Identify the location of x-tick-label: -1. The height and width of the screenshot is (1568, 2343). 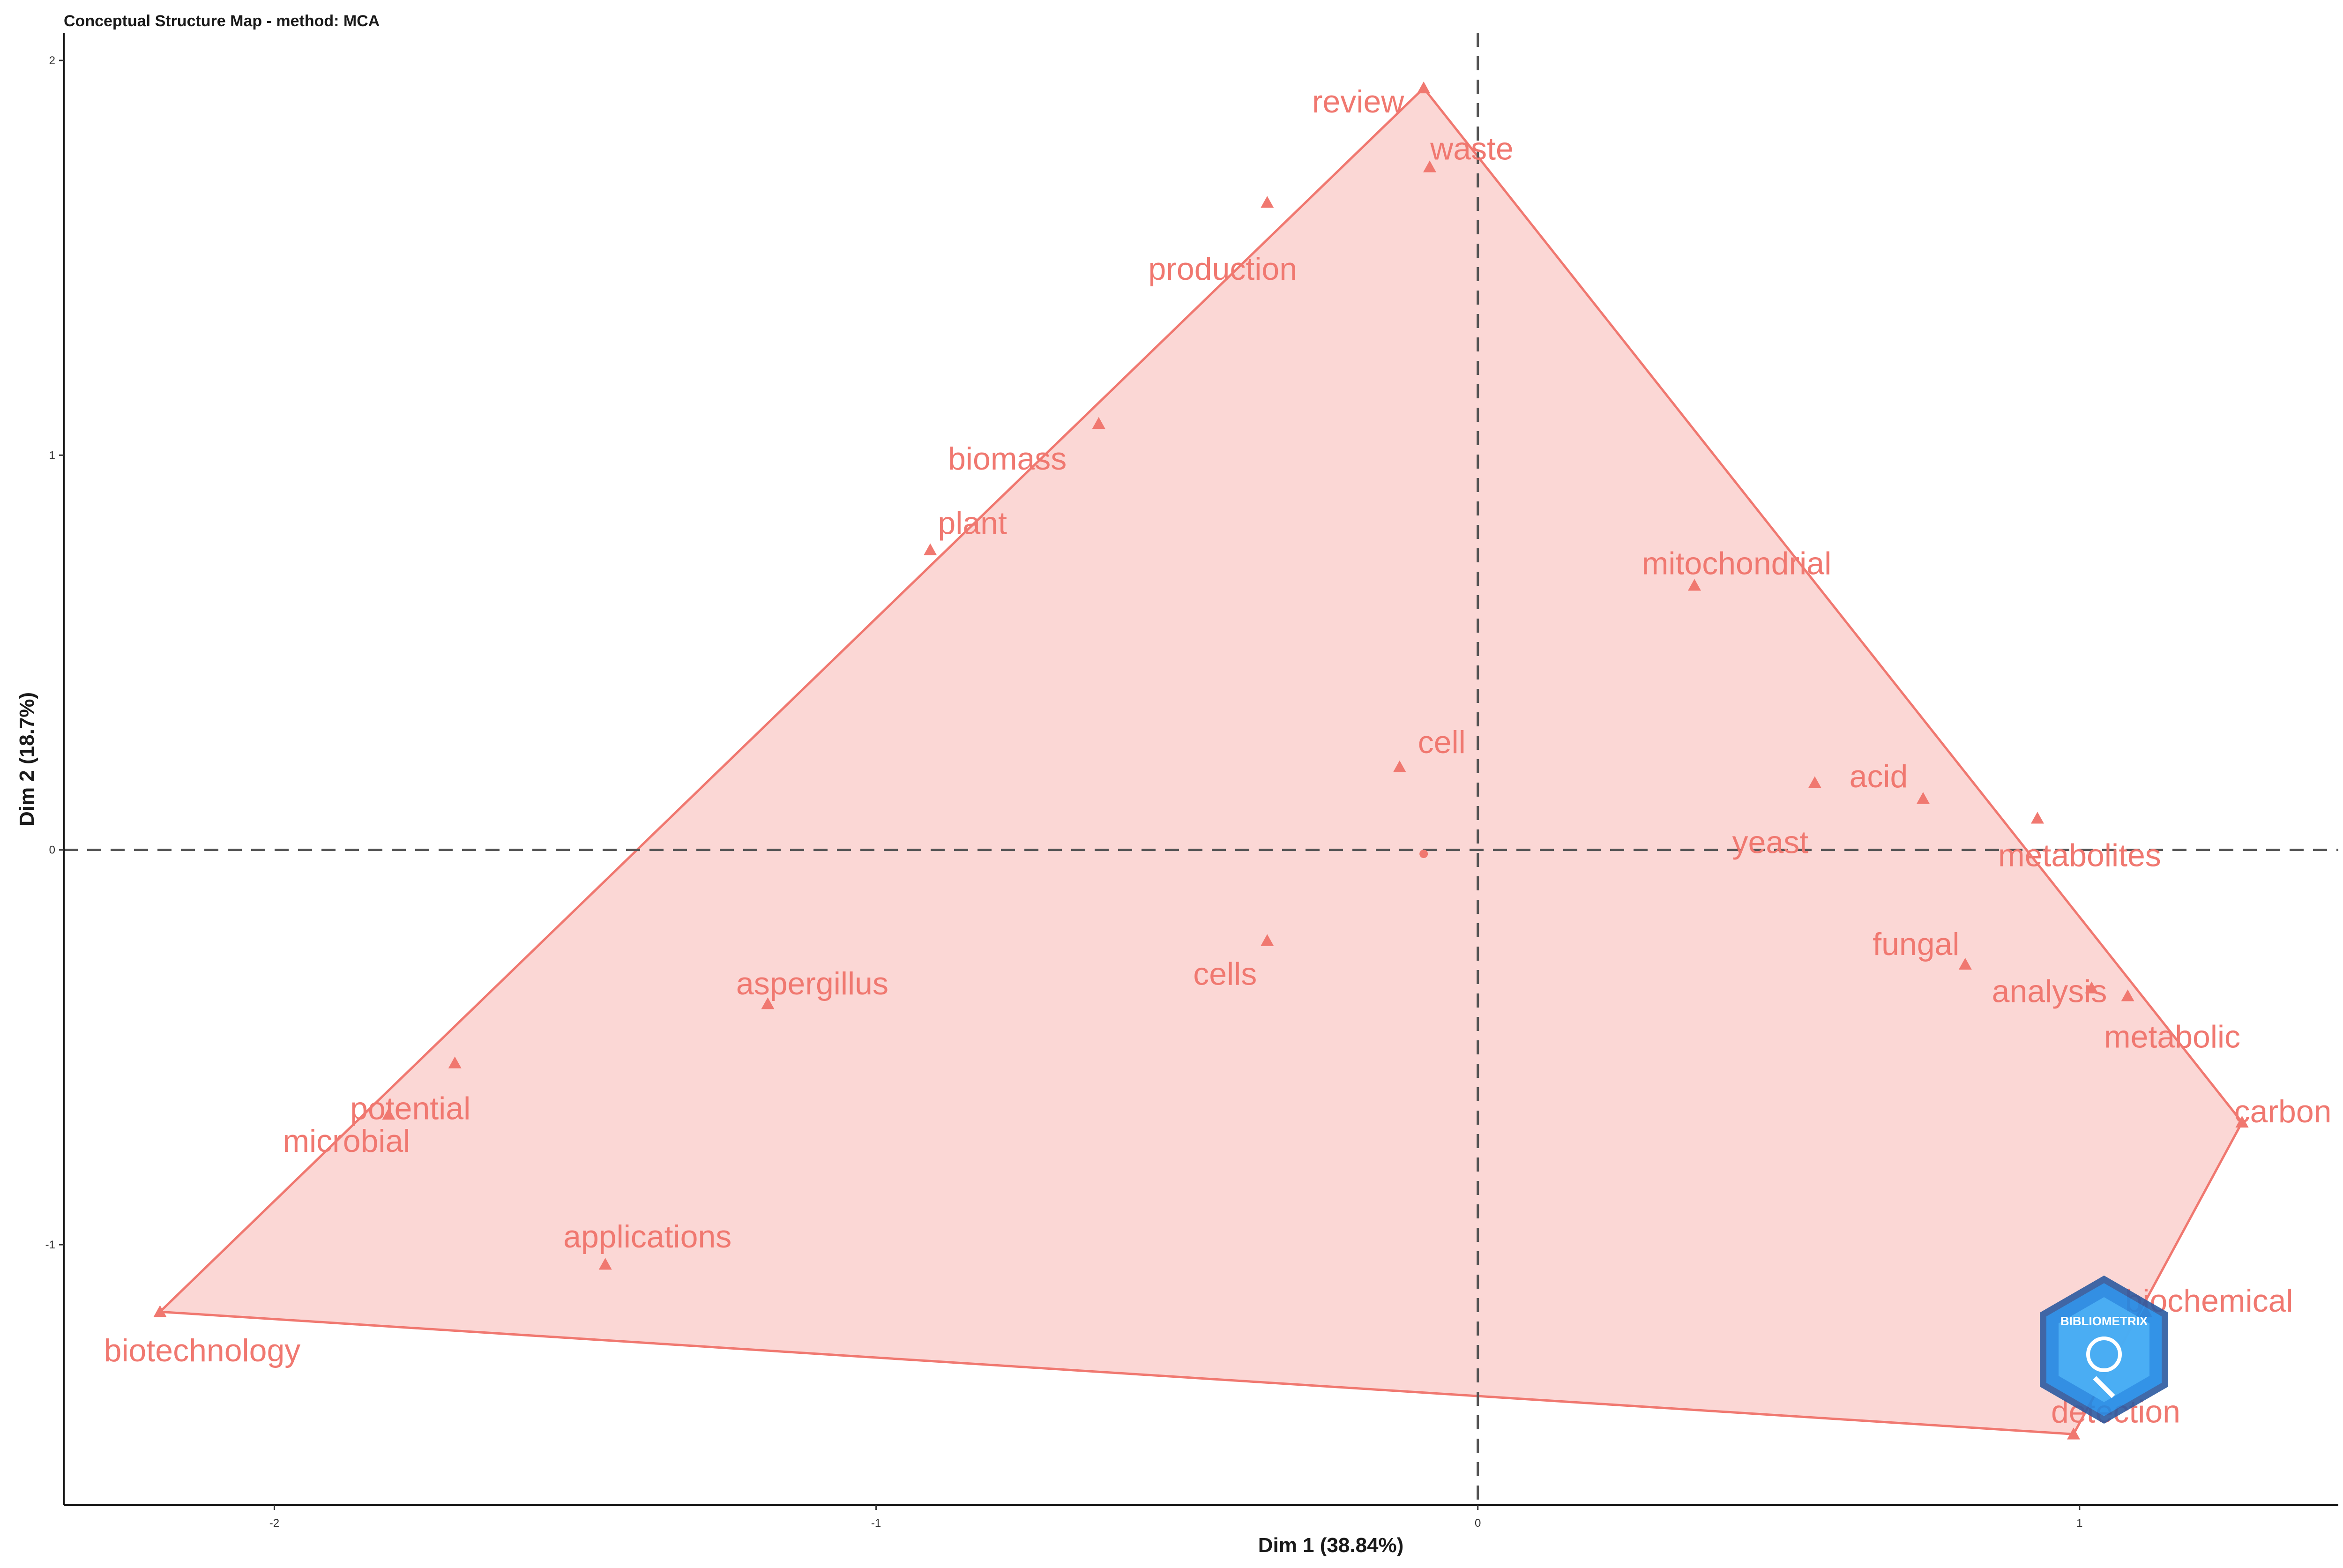
(876, 1524).